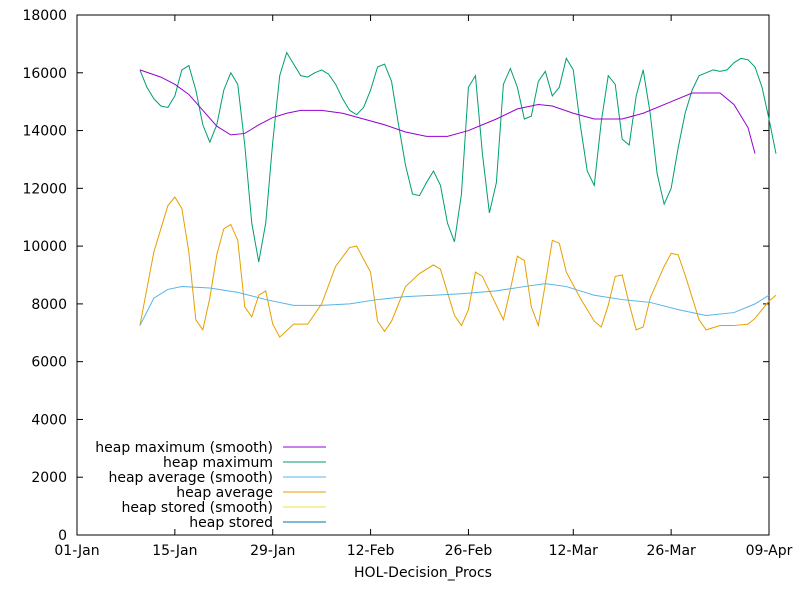  I want to click on y-tick-label: 10000, so click(44, 247).